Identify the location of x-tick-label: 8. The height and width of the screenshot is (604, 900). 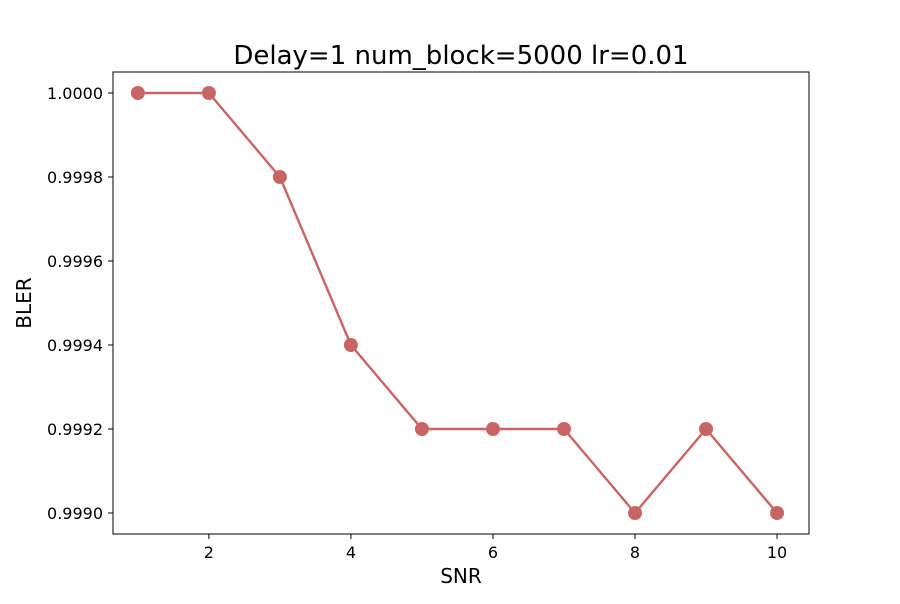
(635, 552).